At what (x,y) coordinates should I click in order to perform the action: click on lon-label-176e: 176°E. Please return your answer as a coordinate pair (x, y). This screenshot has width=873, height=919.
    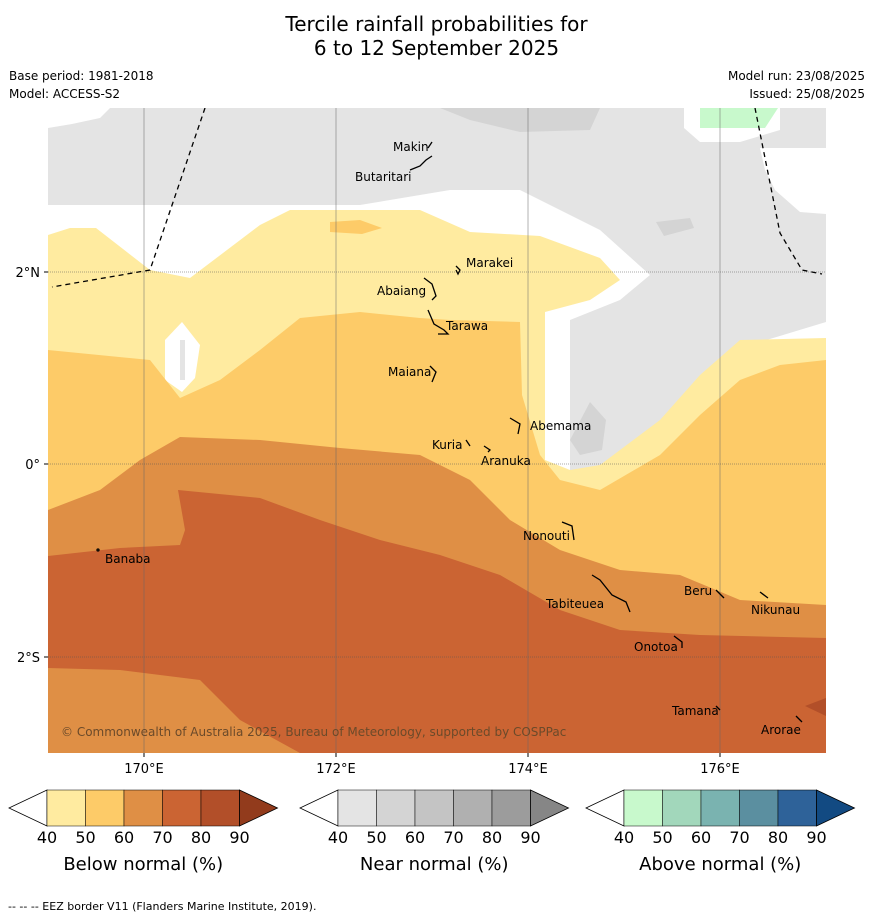
    Looking at the image, I should click on (720, 769).